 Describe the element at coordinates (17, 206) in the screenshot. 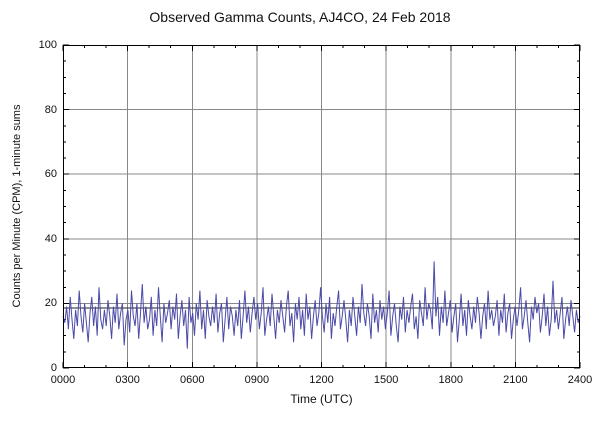

I see `y-axis-title: Counts per Minute (CPM), 1-minute sums` at that location.